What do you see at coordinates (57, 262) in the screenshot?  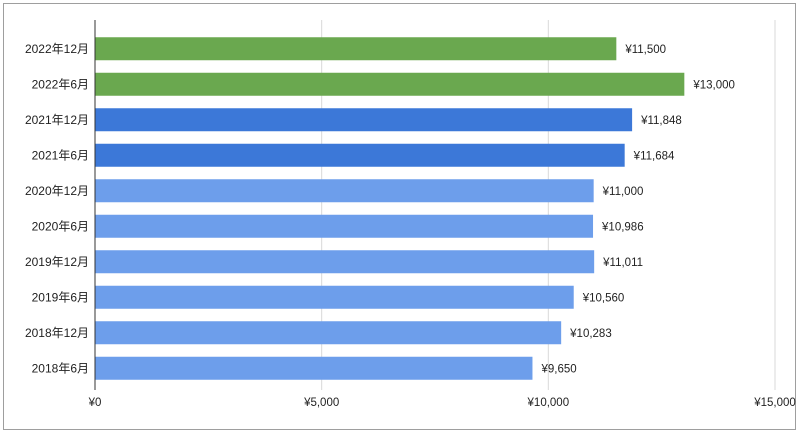 I see `category-label: 2019年12月` at bounding box center [57, 262].